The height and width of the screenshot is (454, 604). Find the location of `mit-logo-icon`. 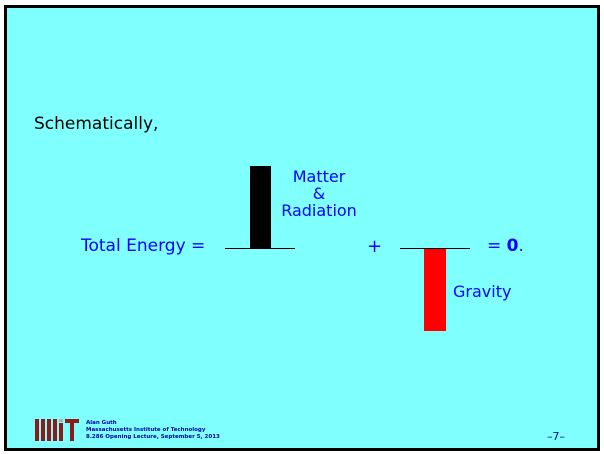

mit-logo-icon is located at coordinates (57, 430).